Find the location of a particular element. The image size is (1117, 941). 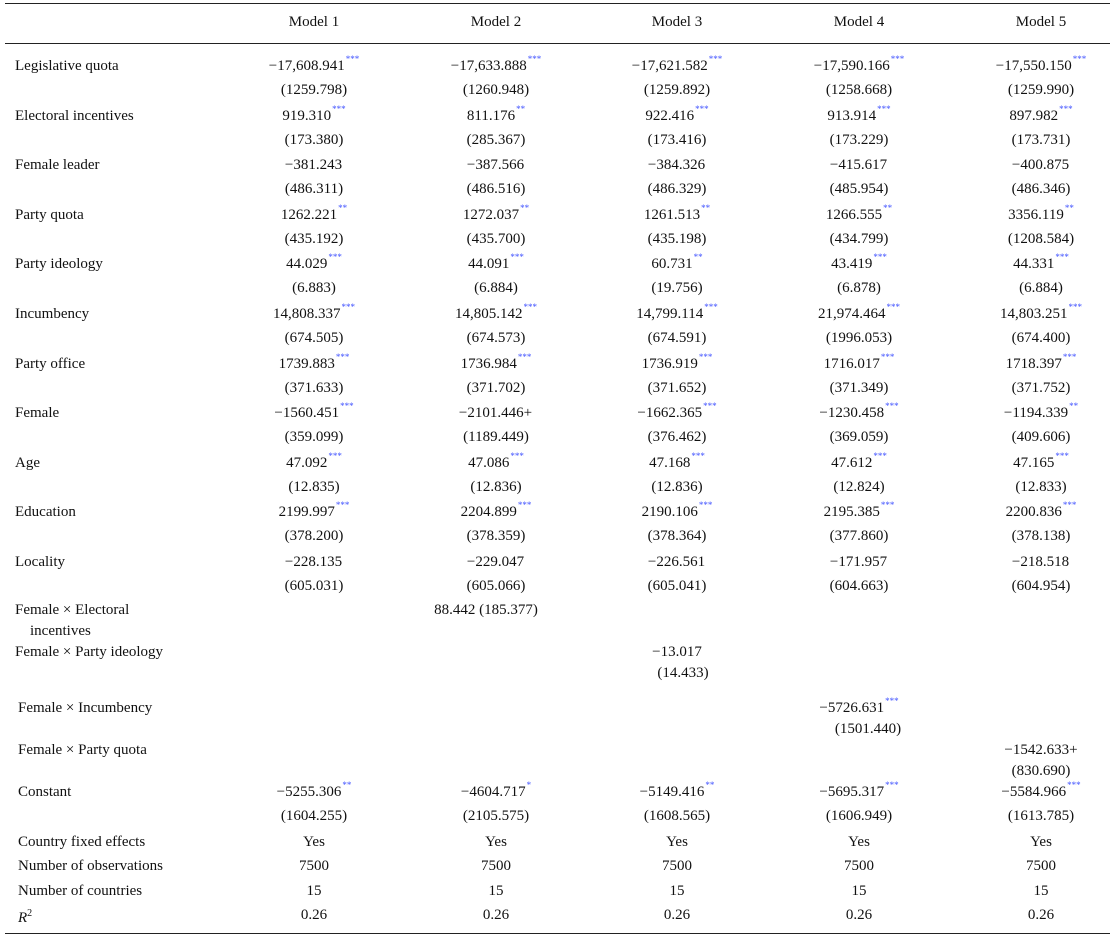

coef-cell: 47.168*** is located at coordinates (677, 462).